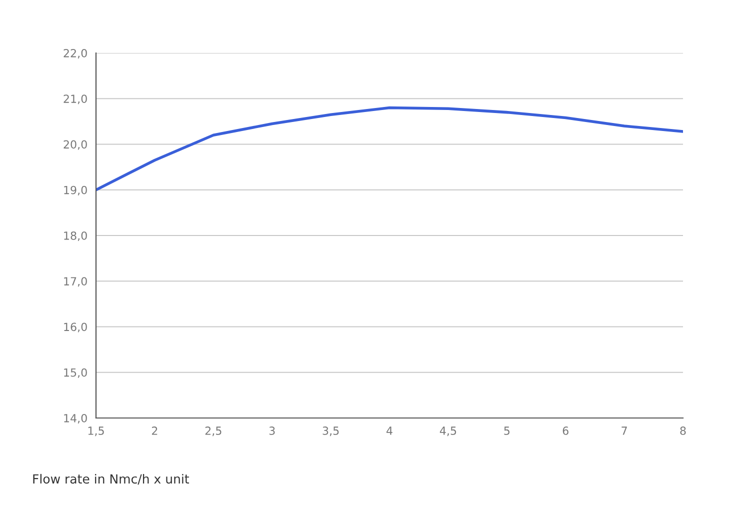  Describe the element at coordinates (75, 282) in the screenshot. I see `y-tick-label: 17,0` at that location.